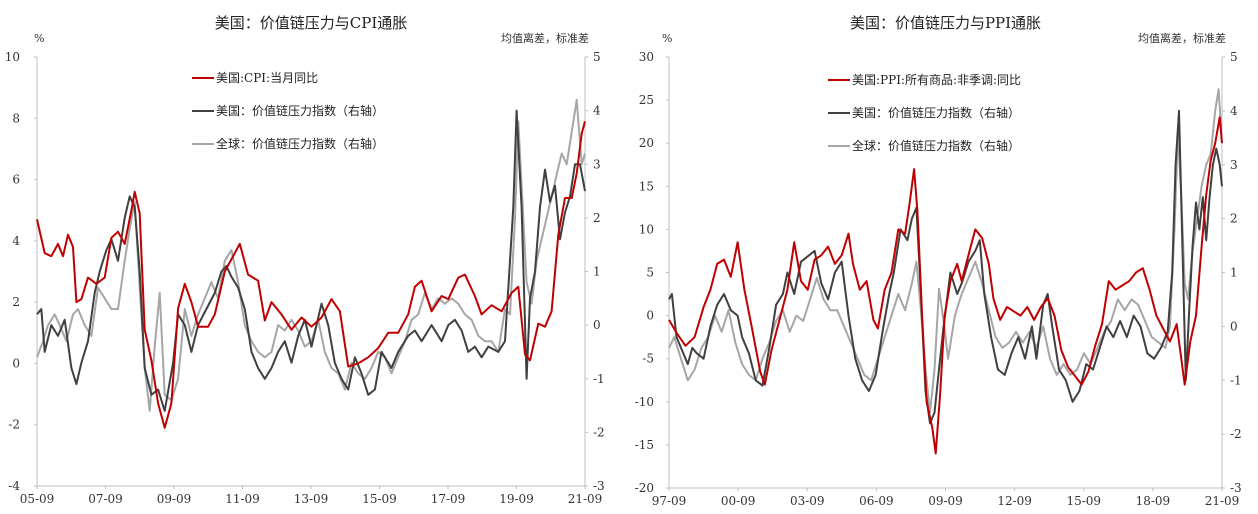 This screenshot has width=1258, height=514. What do you see at coordinates (1014, 501) in the screenshot?
I see `x-tick-label: 12-09` at bounding box center [1014, 501].